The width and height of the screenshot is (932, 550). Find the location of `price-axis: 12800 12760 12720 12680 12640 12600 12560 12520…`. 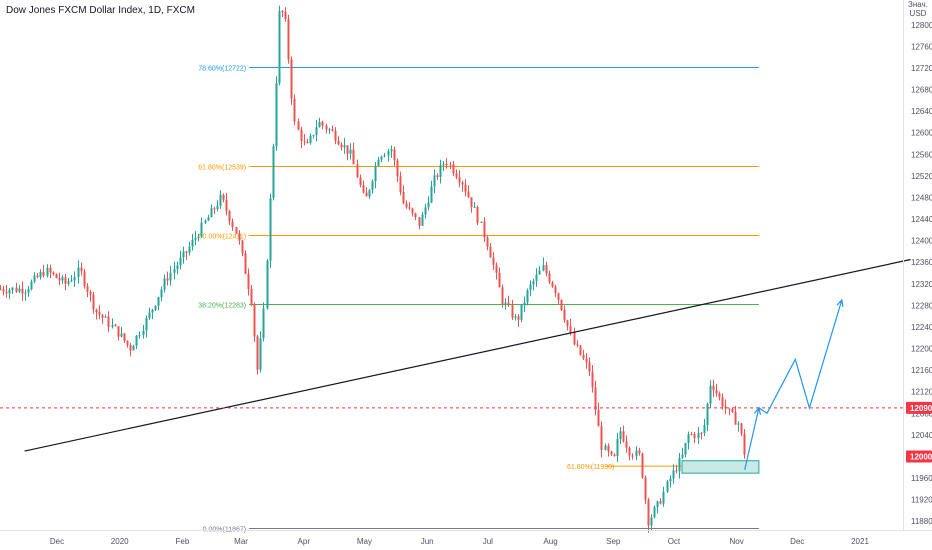

price-axis: 12800 12760 12720 12680 12640 12600 12560 12520… is located at coordinates (919, 273).